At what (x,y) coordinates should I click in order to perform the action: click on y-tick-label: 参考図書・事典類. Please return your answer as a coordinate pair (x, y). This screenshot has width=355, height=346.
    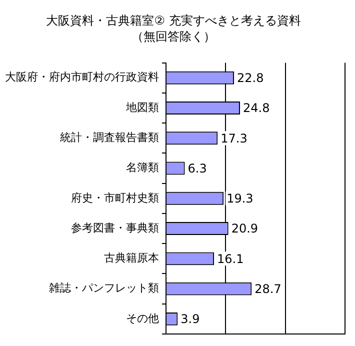
    Looking at the image, I should click on (115, 227).